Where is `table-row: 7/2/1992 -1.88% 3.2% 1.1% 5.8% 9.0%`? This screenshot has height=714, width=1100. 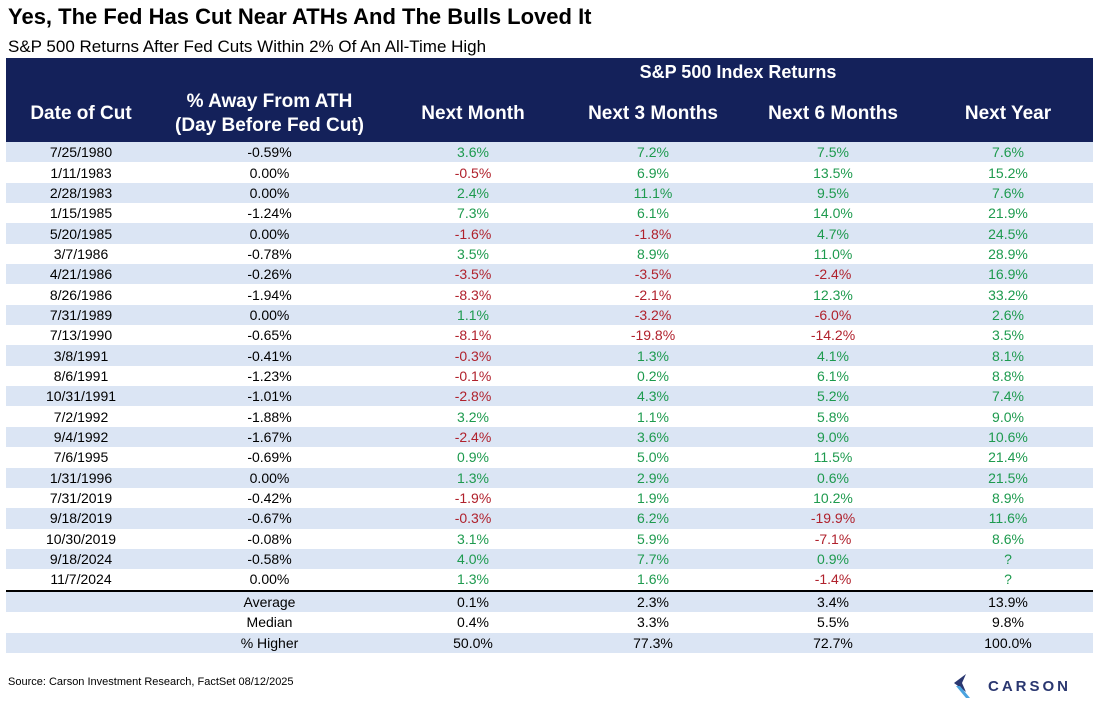 table-row: 7/2/1992 -1.88% 3.2% 1.1% 5.8% 9.0% is located at coordinates (549, 416).